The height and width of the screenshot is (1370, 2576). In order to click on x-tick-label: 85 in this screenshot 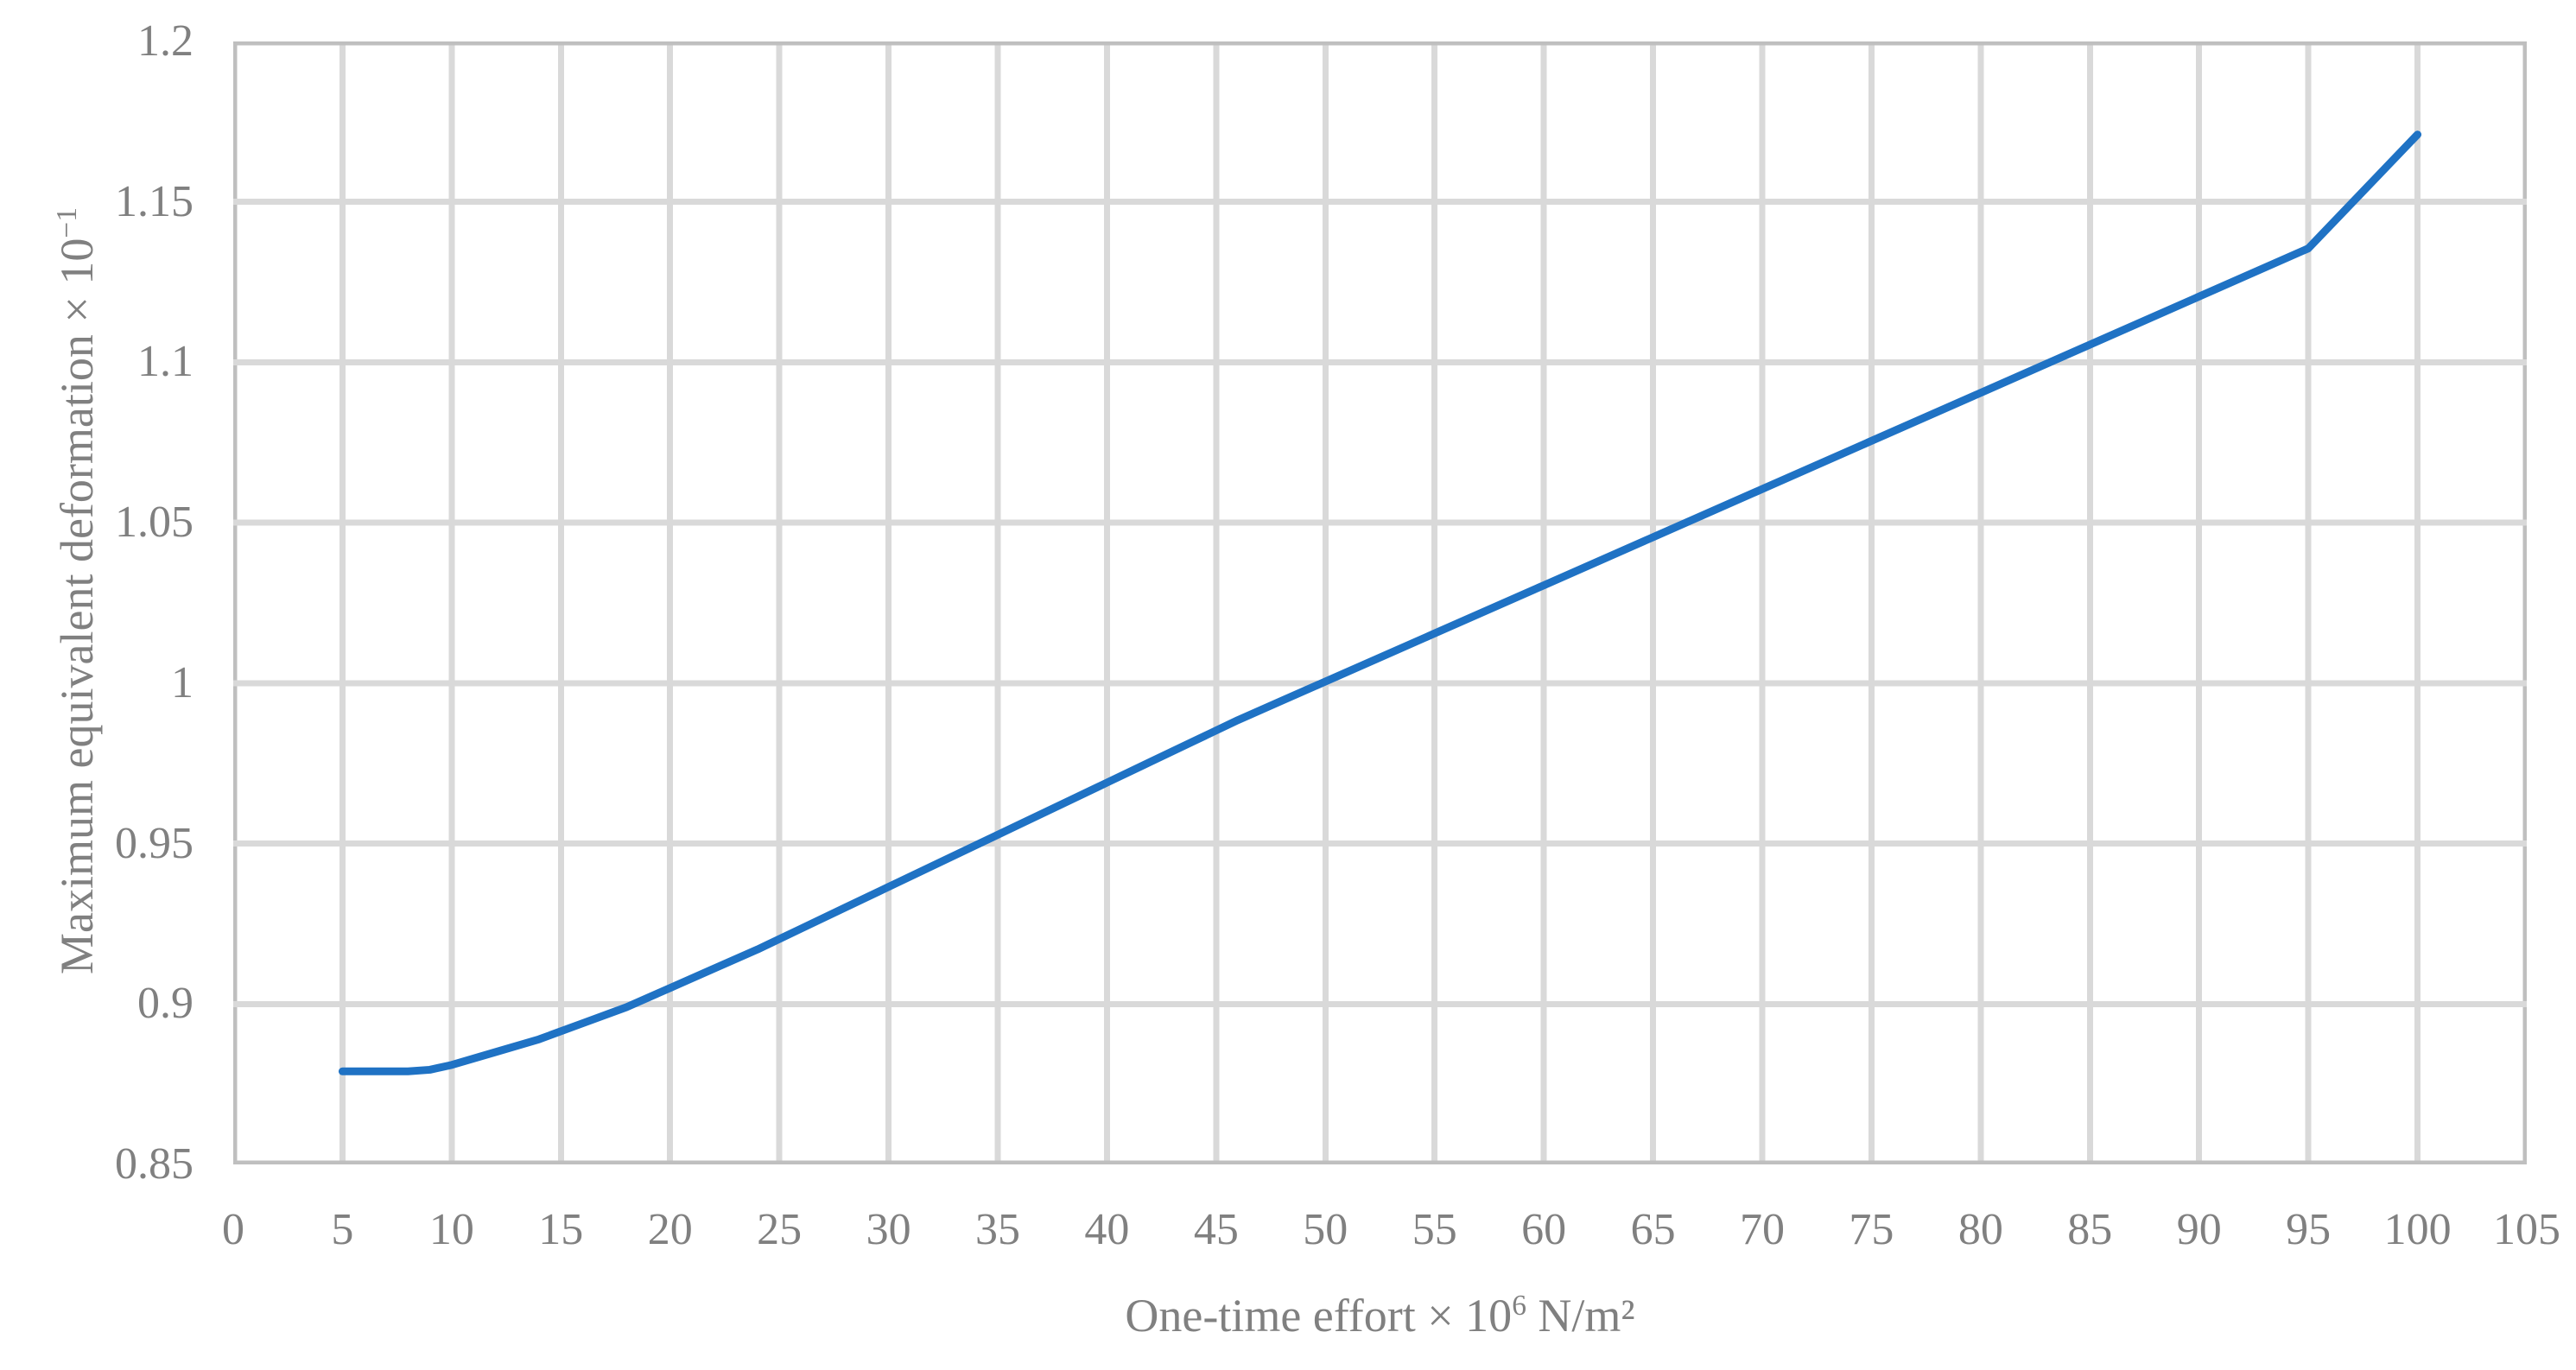, I will do `click(2090, 1229)`.